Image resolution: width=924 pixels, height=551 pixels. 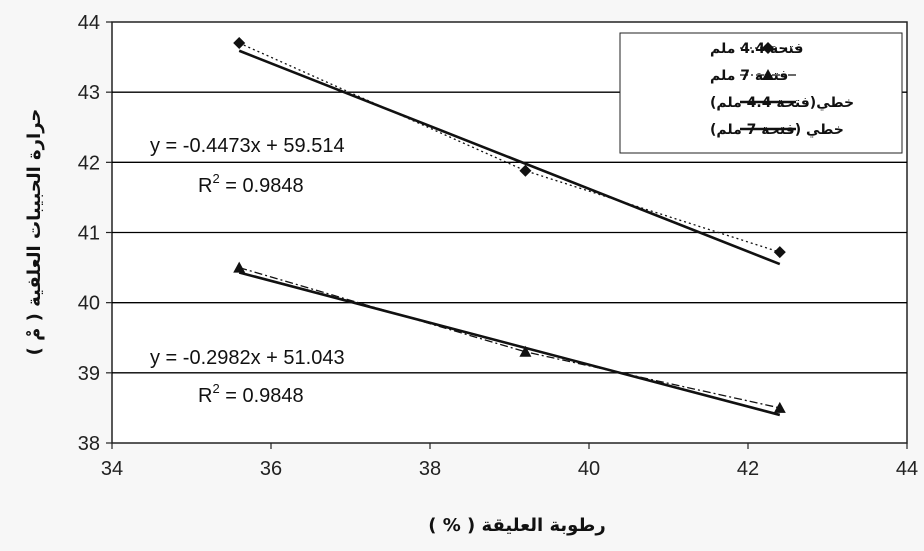 What do you see at coordinates (89, 374) in the screenshot?
I see `y-tick-label: 39` at bounding box center [89, 374].